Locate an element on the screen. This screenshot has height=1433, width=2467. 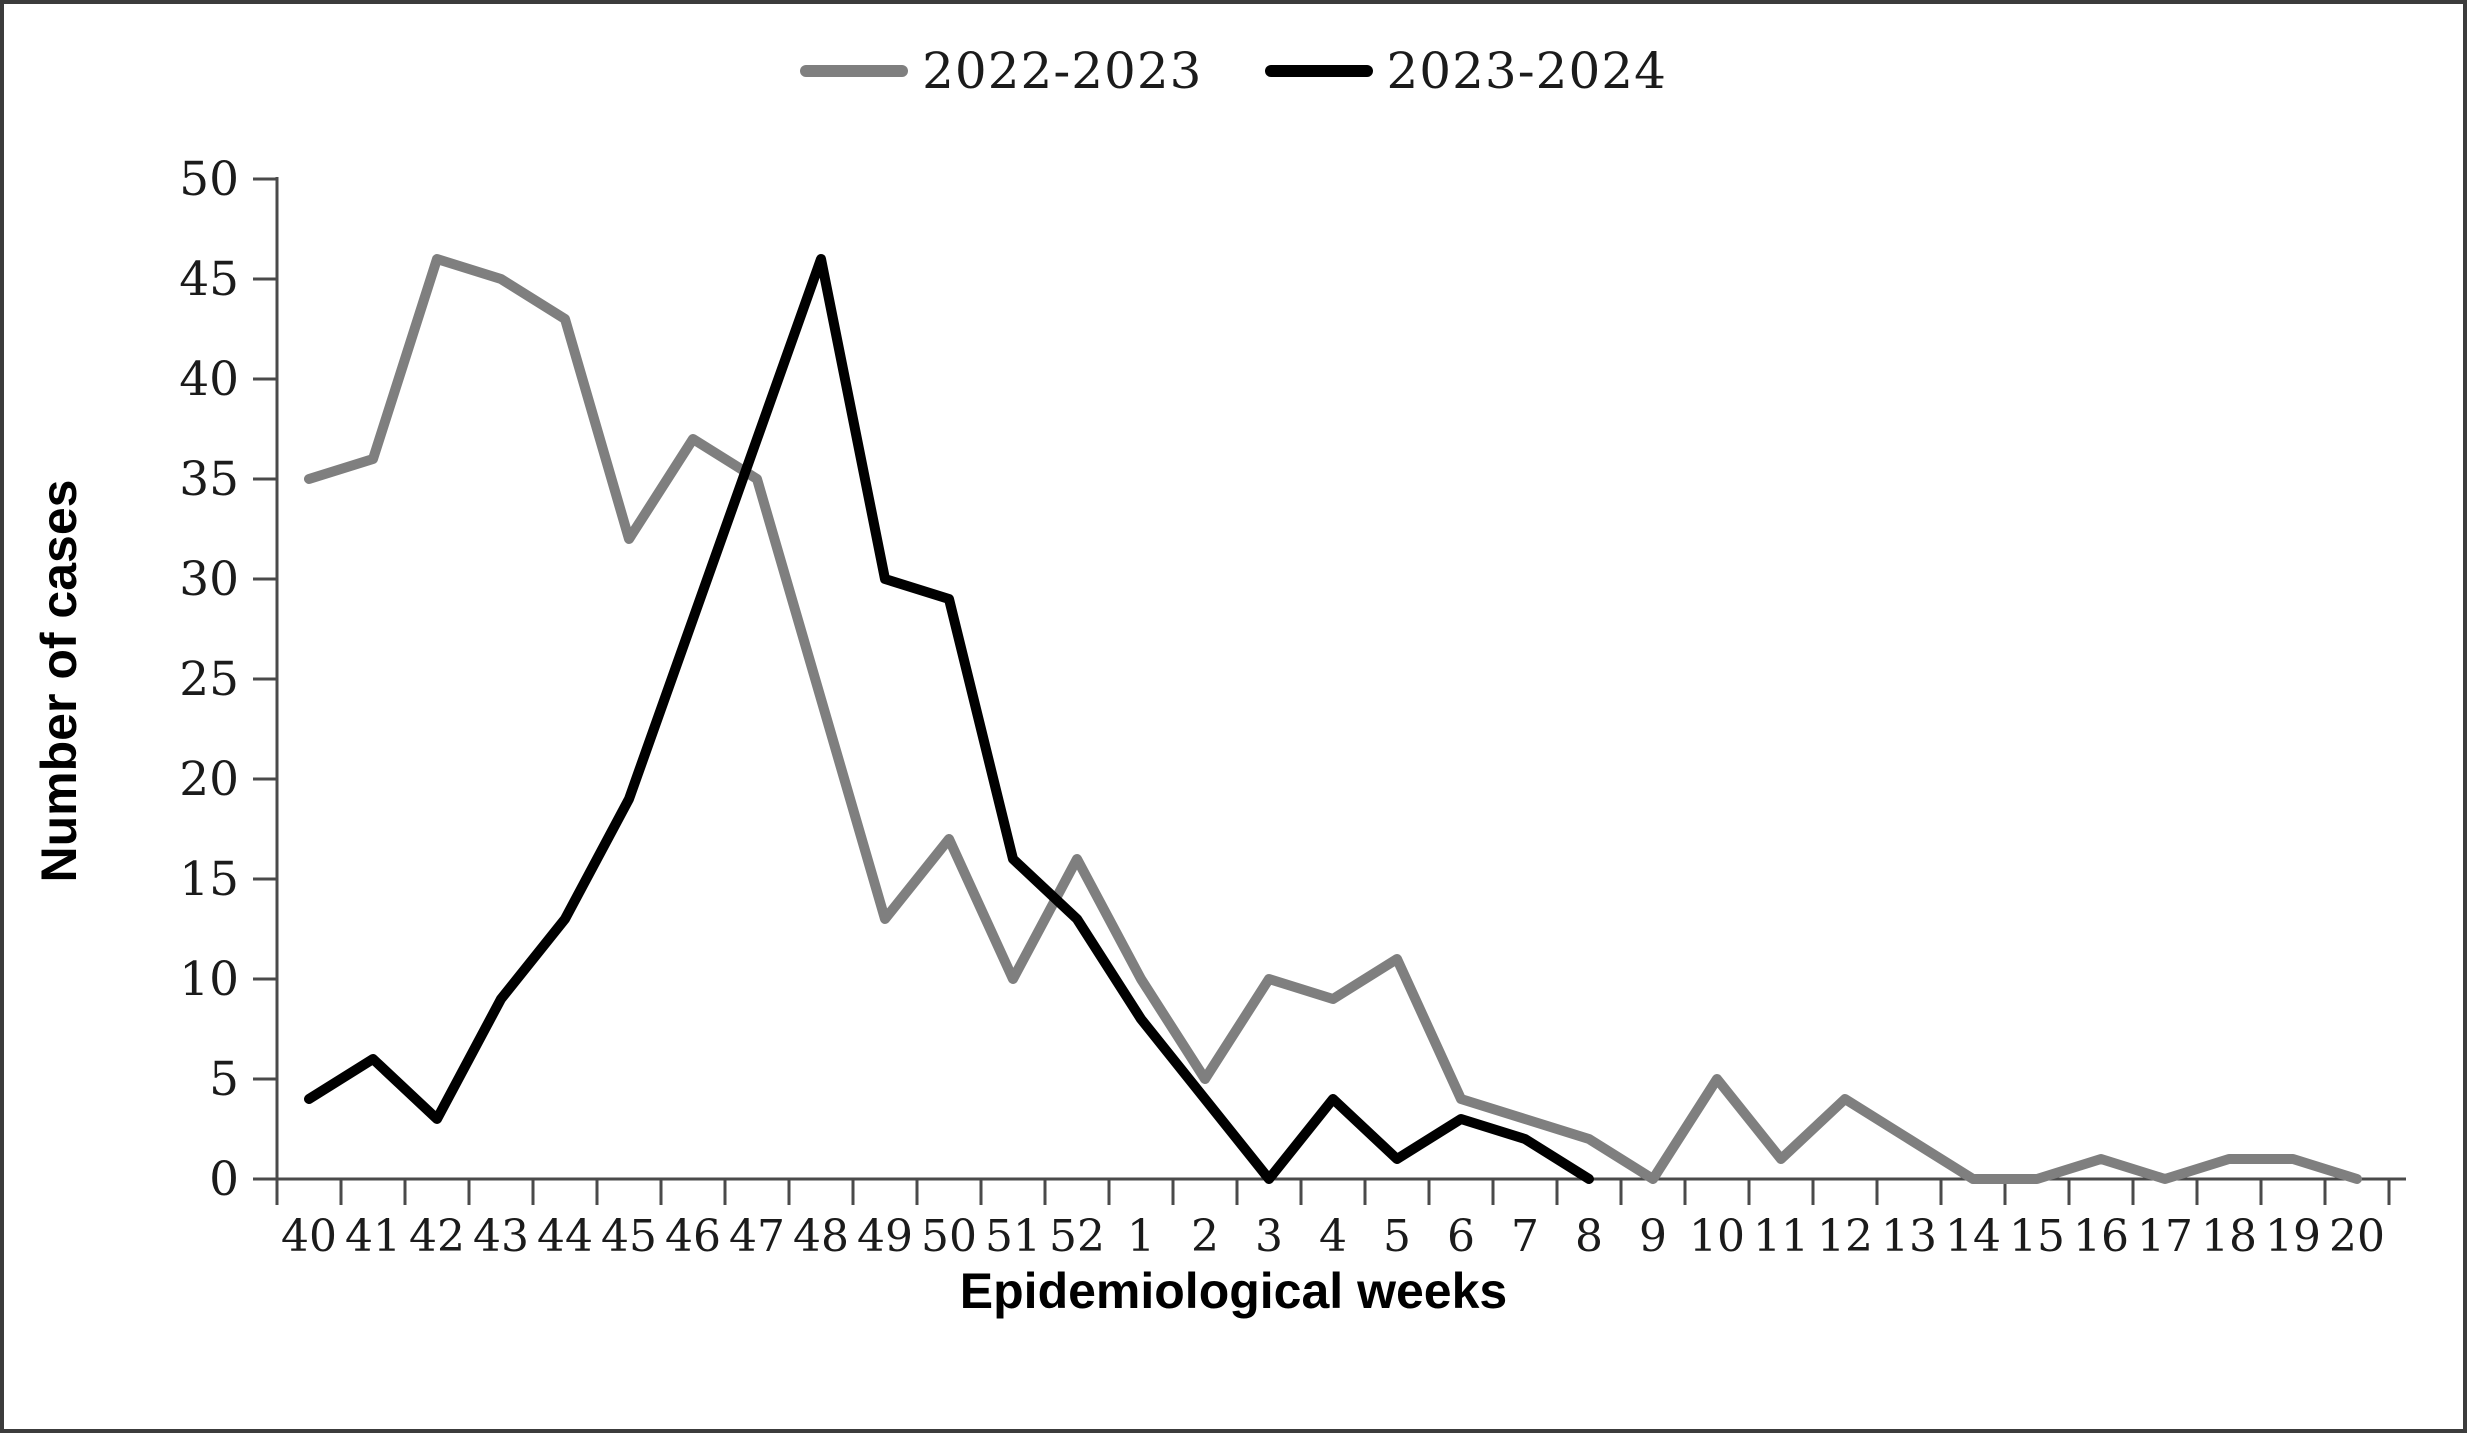
x-tick-label: 7 is located at coordinates (1525, 1236).